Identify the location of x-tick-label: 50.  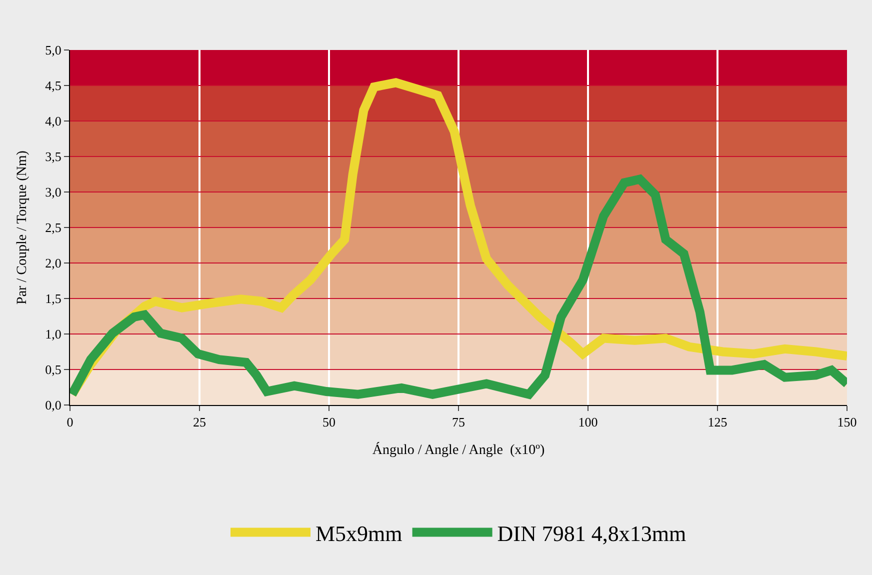
(329, 422).